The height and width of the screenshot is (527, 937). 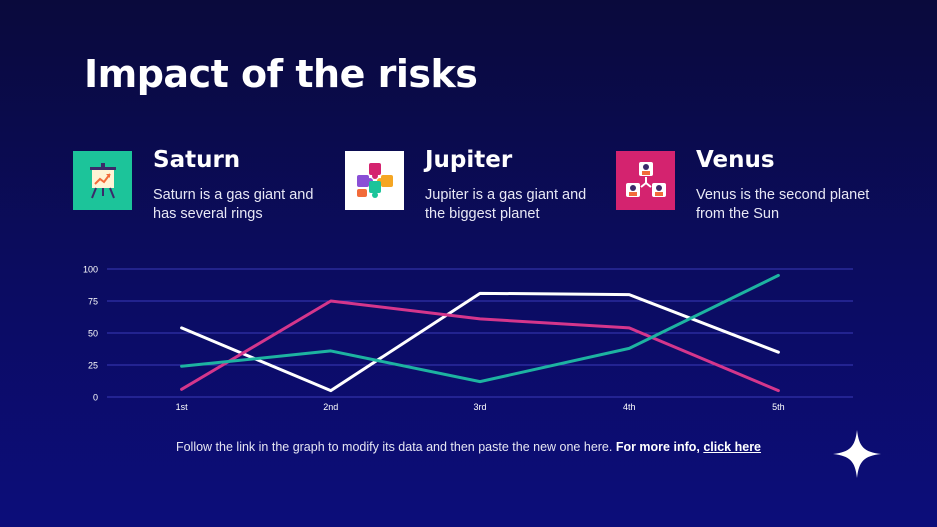 I want to click on y-tick-label: 75, so click(x=93, y=302).